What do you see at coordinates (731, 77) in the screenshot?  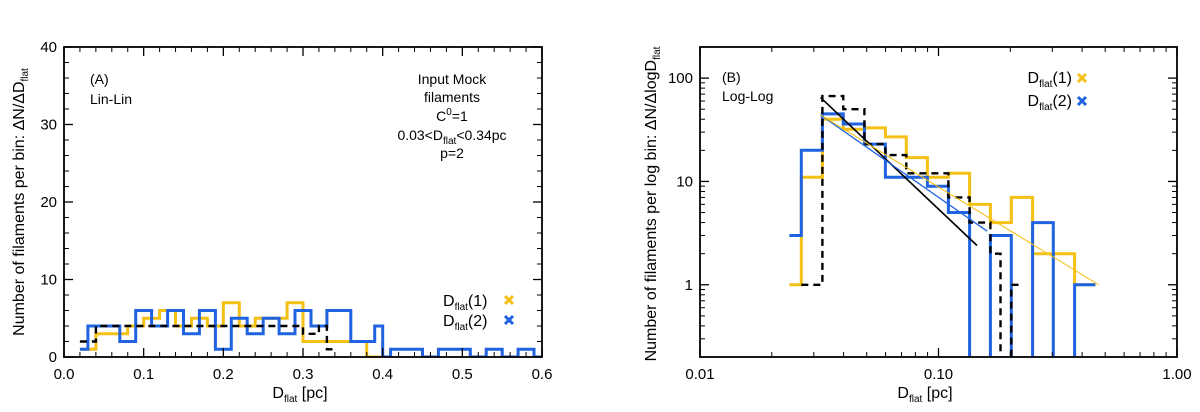 I see `panel-b-label: (B)` at bounding box center [731, 77].